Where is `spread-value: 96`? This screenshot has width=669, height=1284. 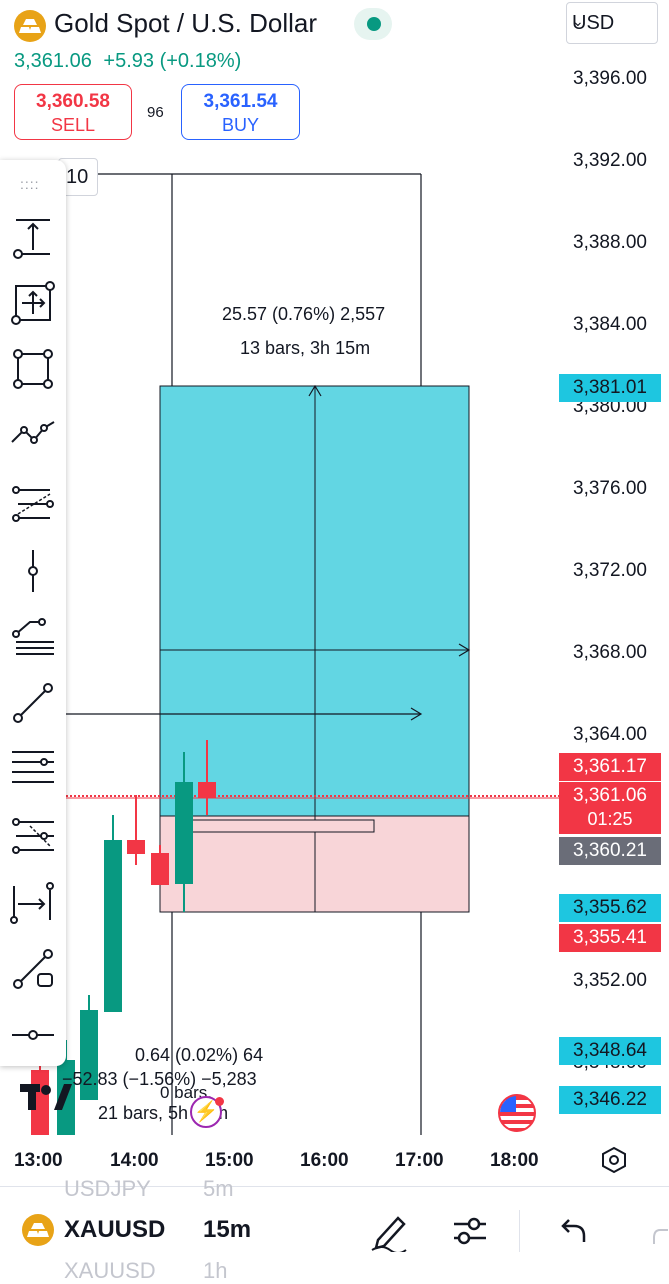 spread-value: 96 is located at coordinates (155, 112).